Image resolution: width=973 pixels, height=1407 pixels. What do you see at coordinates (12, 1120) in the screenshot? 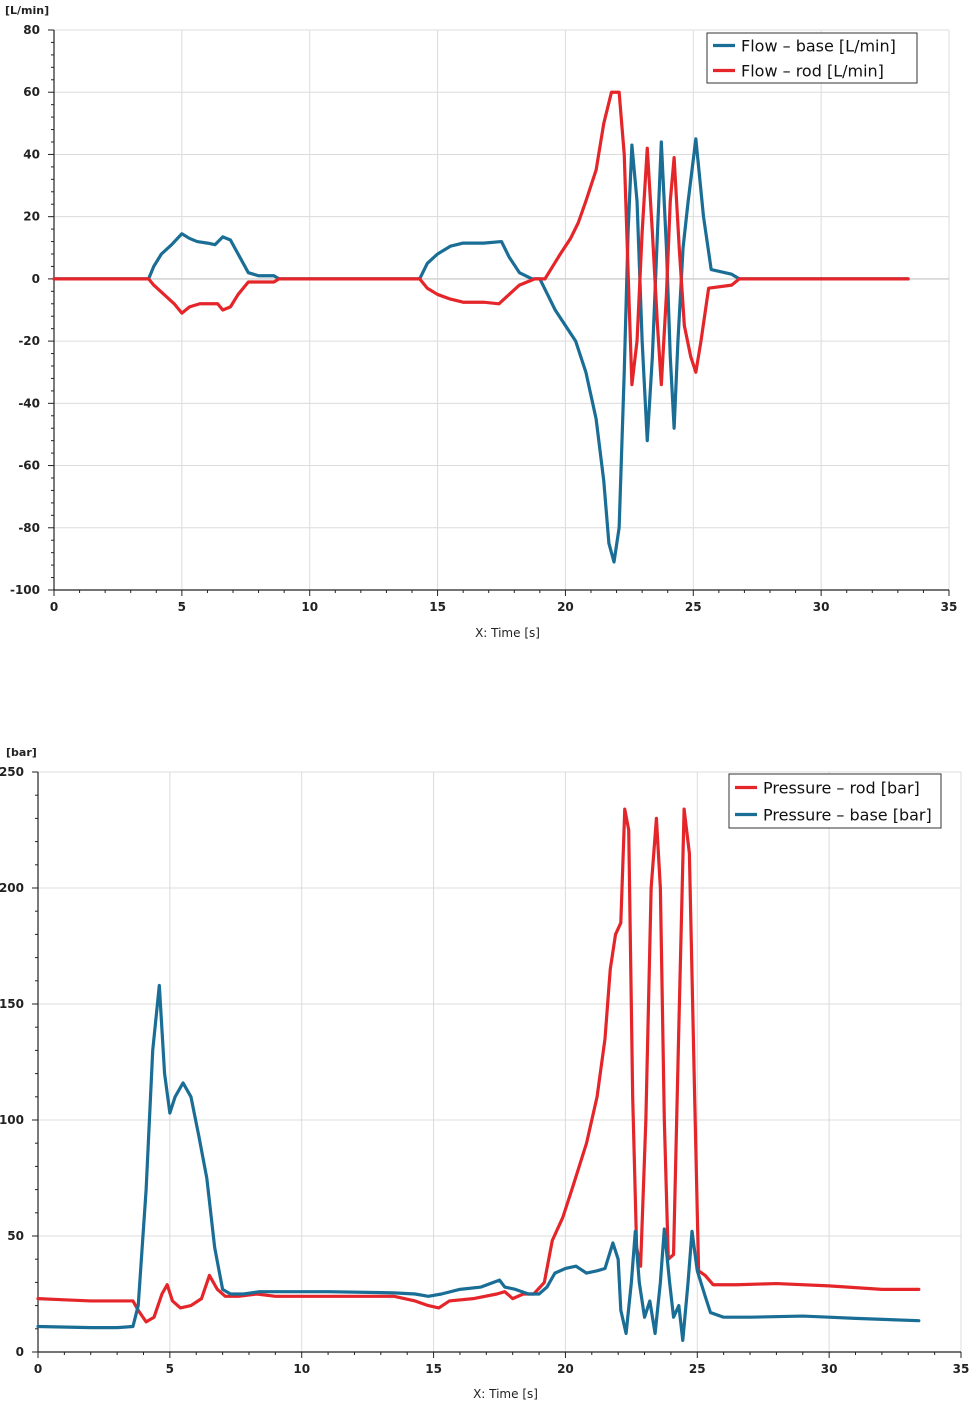
I see `y-tick-label: 100` at bounding box center [12, 1120].